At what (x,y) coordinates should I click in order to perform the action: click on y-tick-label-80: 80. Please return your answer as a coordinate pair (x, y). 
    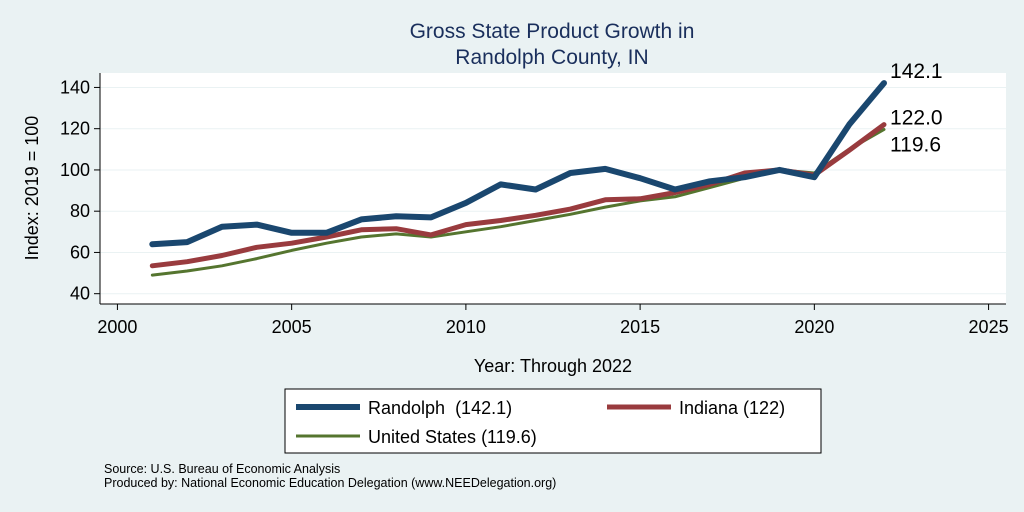
    Looking at the image, I should click on (80, 211).